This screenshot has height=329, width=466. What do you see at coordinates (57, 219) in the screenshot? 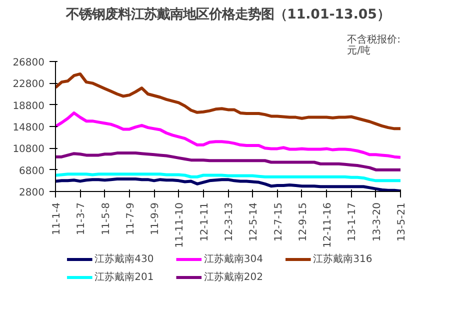
I see `x-tick-label: 11-1-4` at bounding box center [57, 219].